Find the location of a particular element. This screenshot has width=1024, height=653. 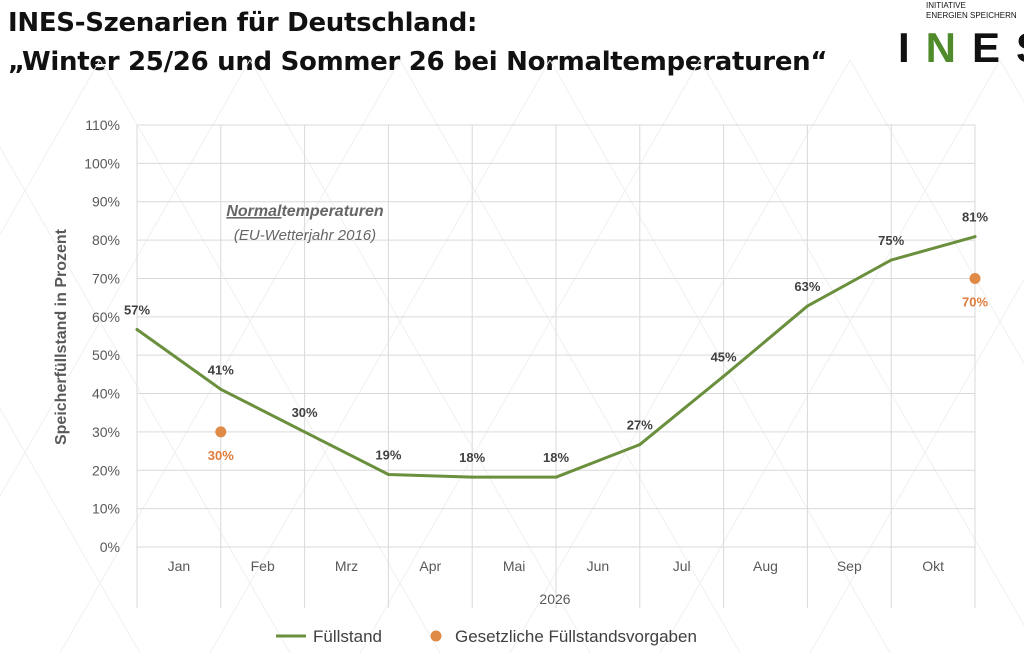

annotation-title: Normaltemperaturen is located at coordinates (305, 211).